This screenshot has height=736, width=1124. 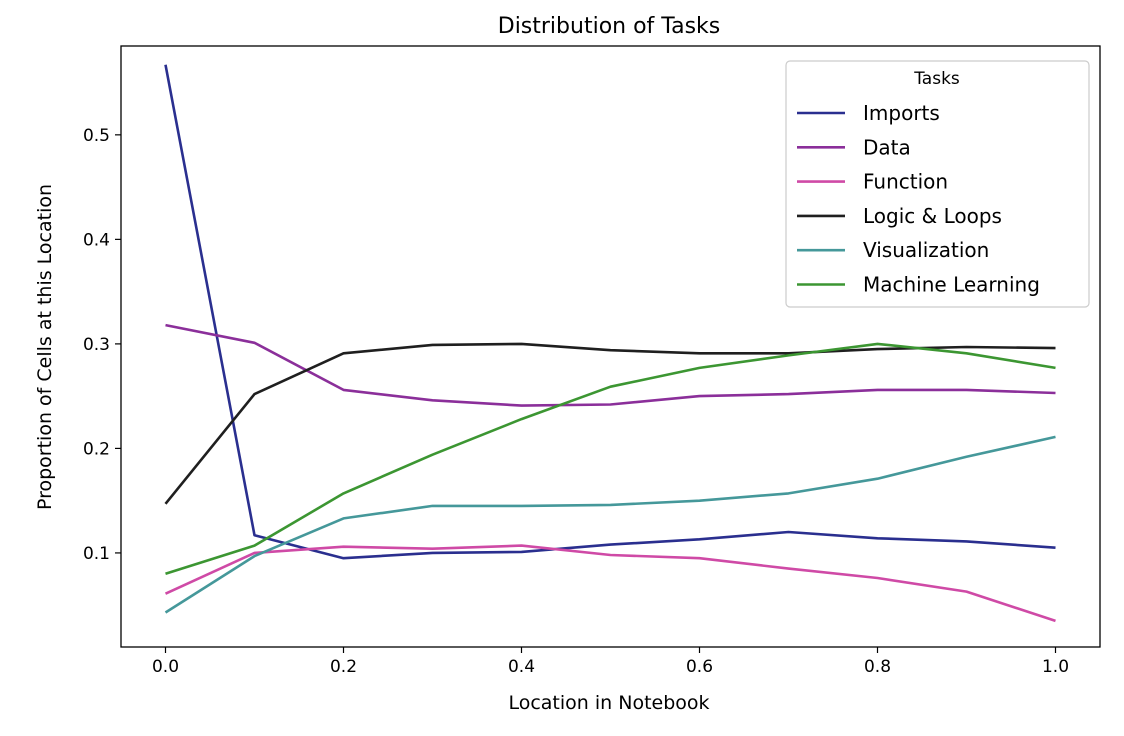 What do you see at coordinates (926, 250) in the screenshot?
I see `legend-label: Visualization` at bounding box center [926, 250].